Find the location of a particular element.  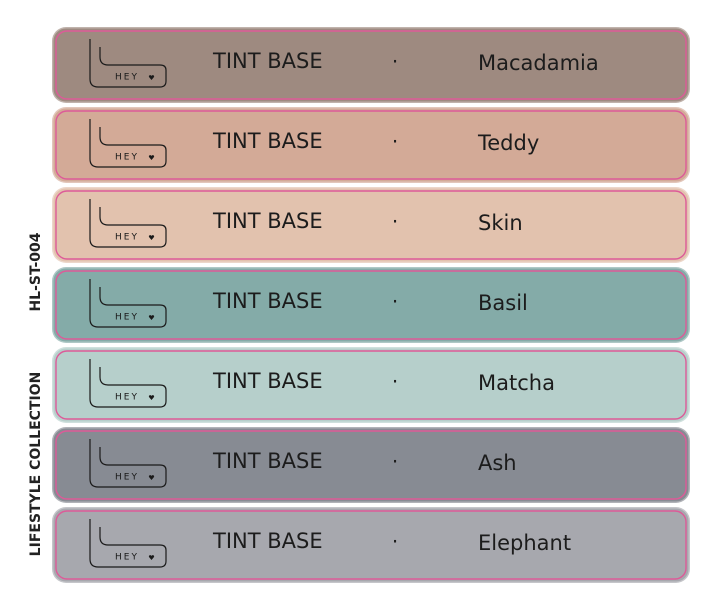

shade-name: Teddy is located at coordinates (508, 143).